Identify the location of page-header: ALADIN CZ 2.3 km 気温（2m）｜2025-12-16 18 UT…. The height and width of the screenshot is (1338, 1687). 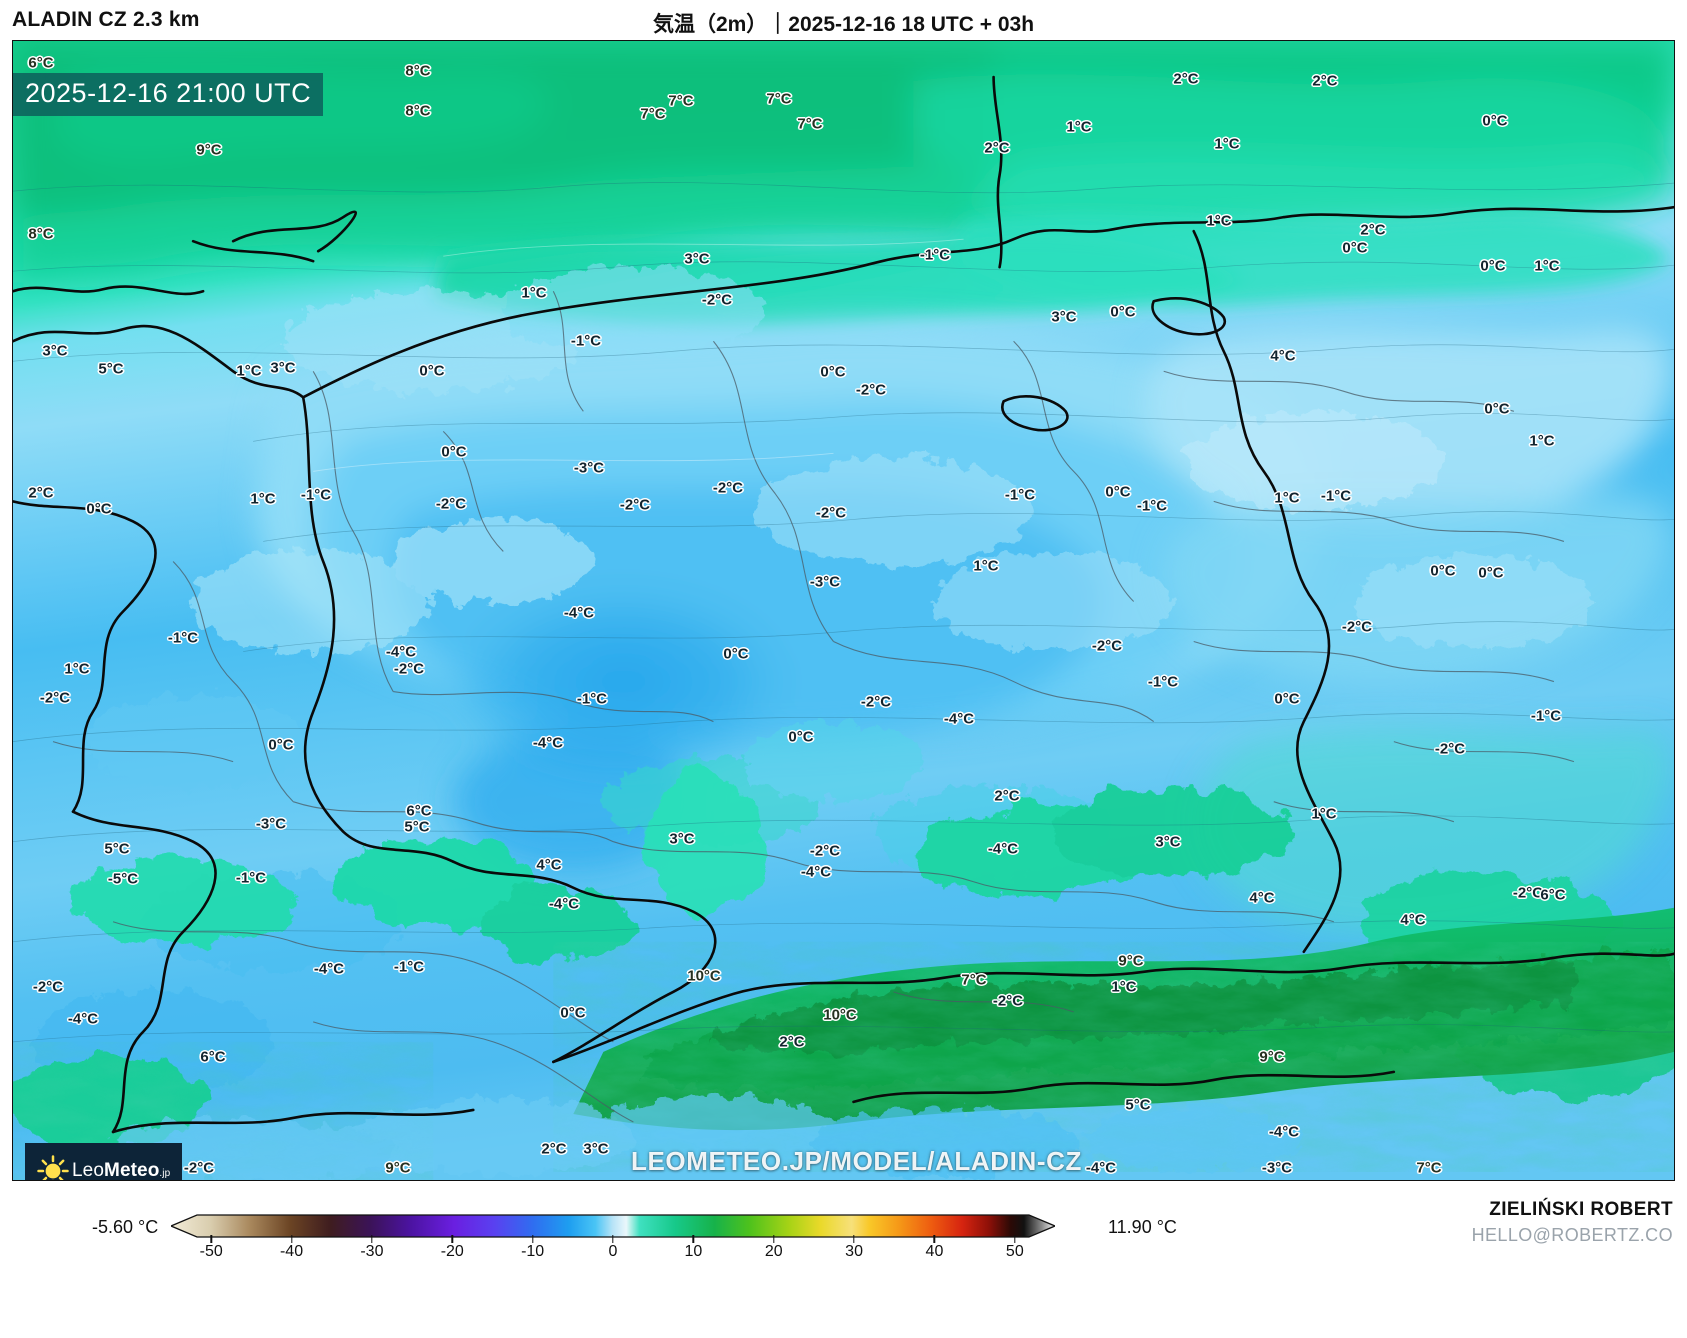
(843, 20).